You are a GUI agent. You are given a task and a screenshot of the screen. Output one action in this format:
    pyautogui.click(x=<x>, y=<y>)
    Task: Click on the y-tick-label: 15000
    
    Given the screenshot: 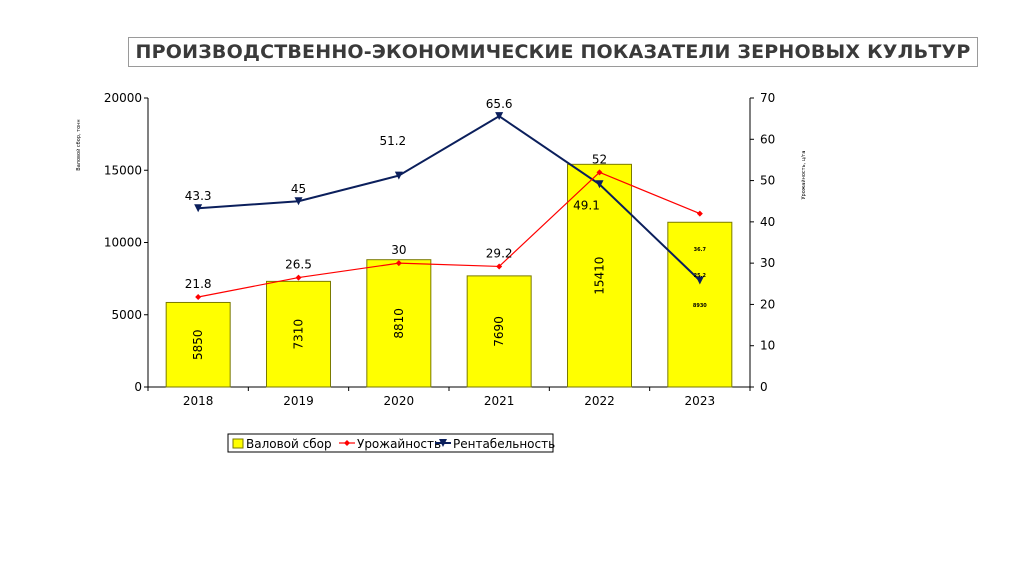 What is the action you would take?
    pyautogui.click(x=123, y=170)
    